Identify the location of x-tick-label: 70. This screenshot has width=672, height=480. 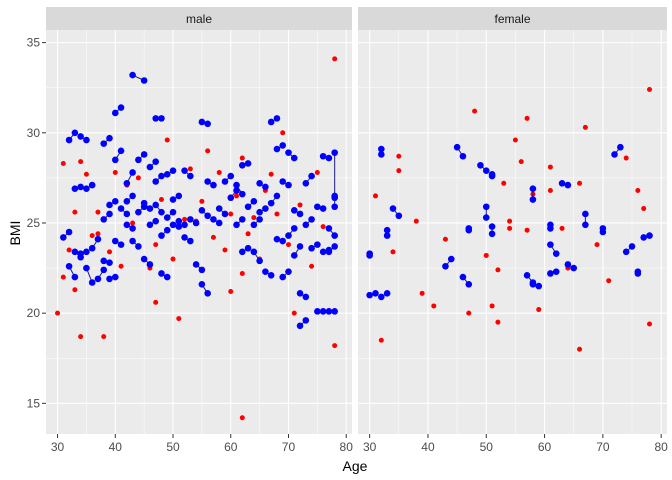
(603, 447).